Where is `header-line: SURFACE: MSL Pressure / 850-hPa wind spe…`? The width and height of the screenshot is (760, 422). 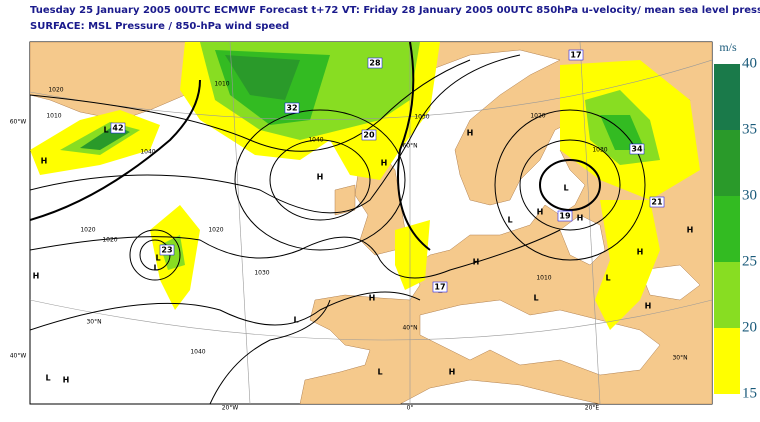
header-line: SURFACE: MSL Pressure / 850-hPa wind spe… is located at coordinates (159, 26).